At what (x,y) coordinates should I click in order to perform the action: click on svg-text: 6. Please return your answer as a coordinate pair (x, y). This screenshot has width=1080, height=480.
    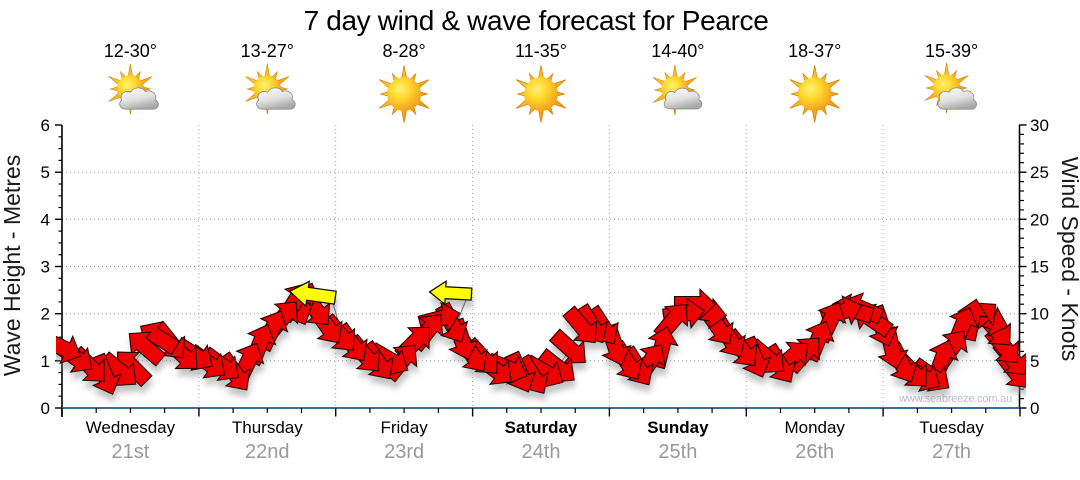
    Looking at the image, I should click on (45, 125).